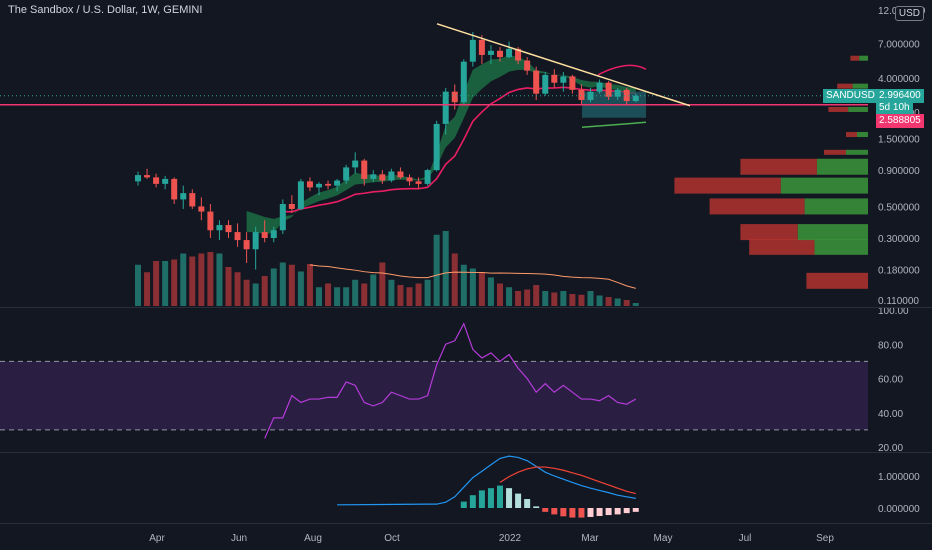 Image resolution: width=932 pixels, height=550 pixels. What do you see at coordinates (567, 480) in the screenshot?
I see `macd-signal-line` at bounding box center [567, 480].